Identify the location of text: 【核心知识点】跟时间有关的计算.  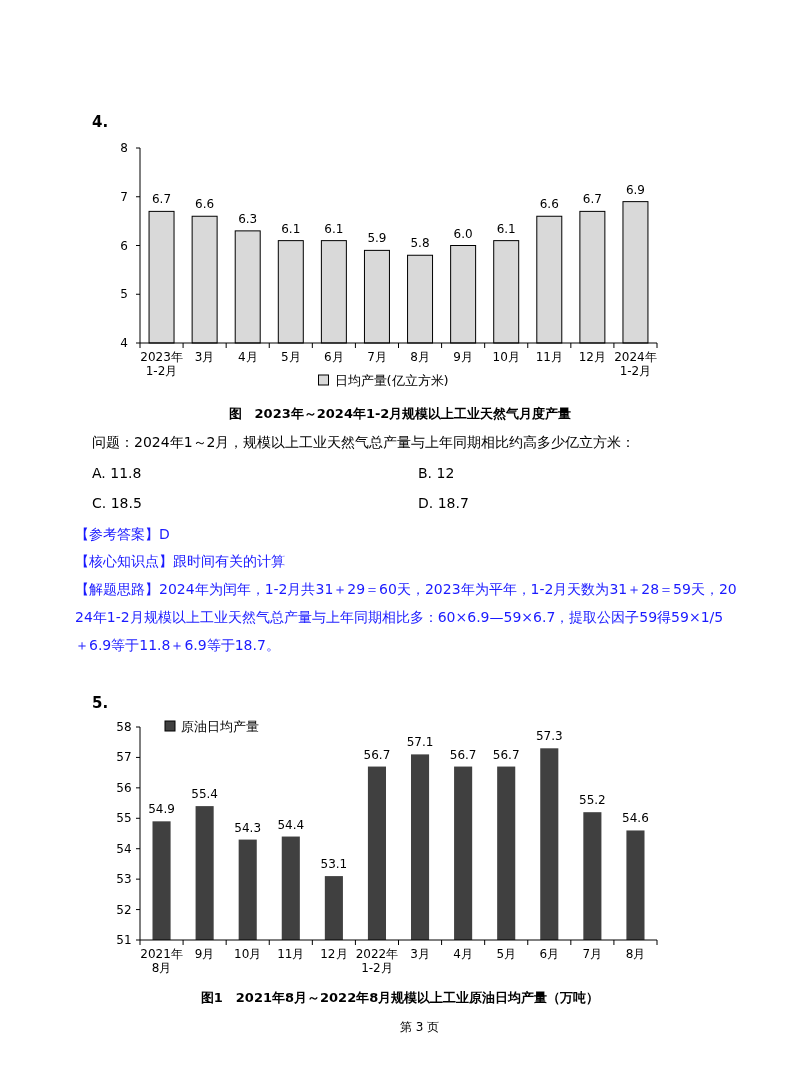
(180, 561).